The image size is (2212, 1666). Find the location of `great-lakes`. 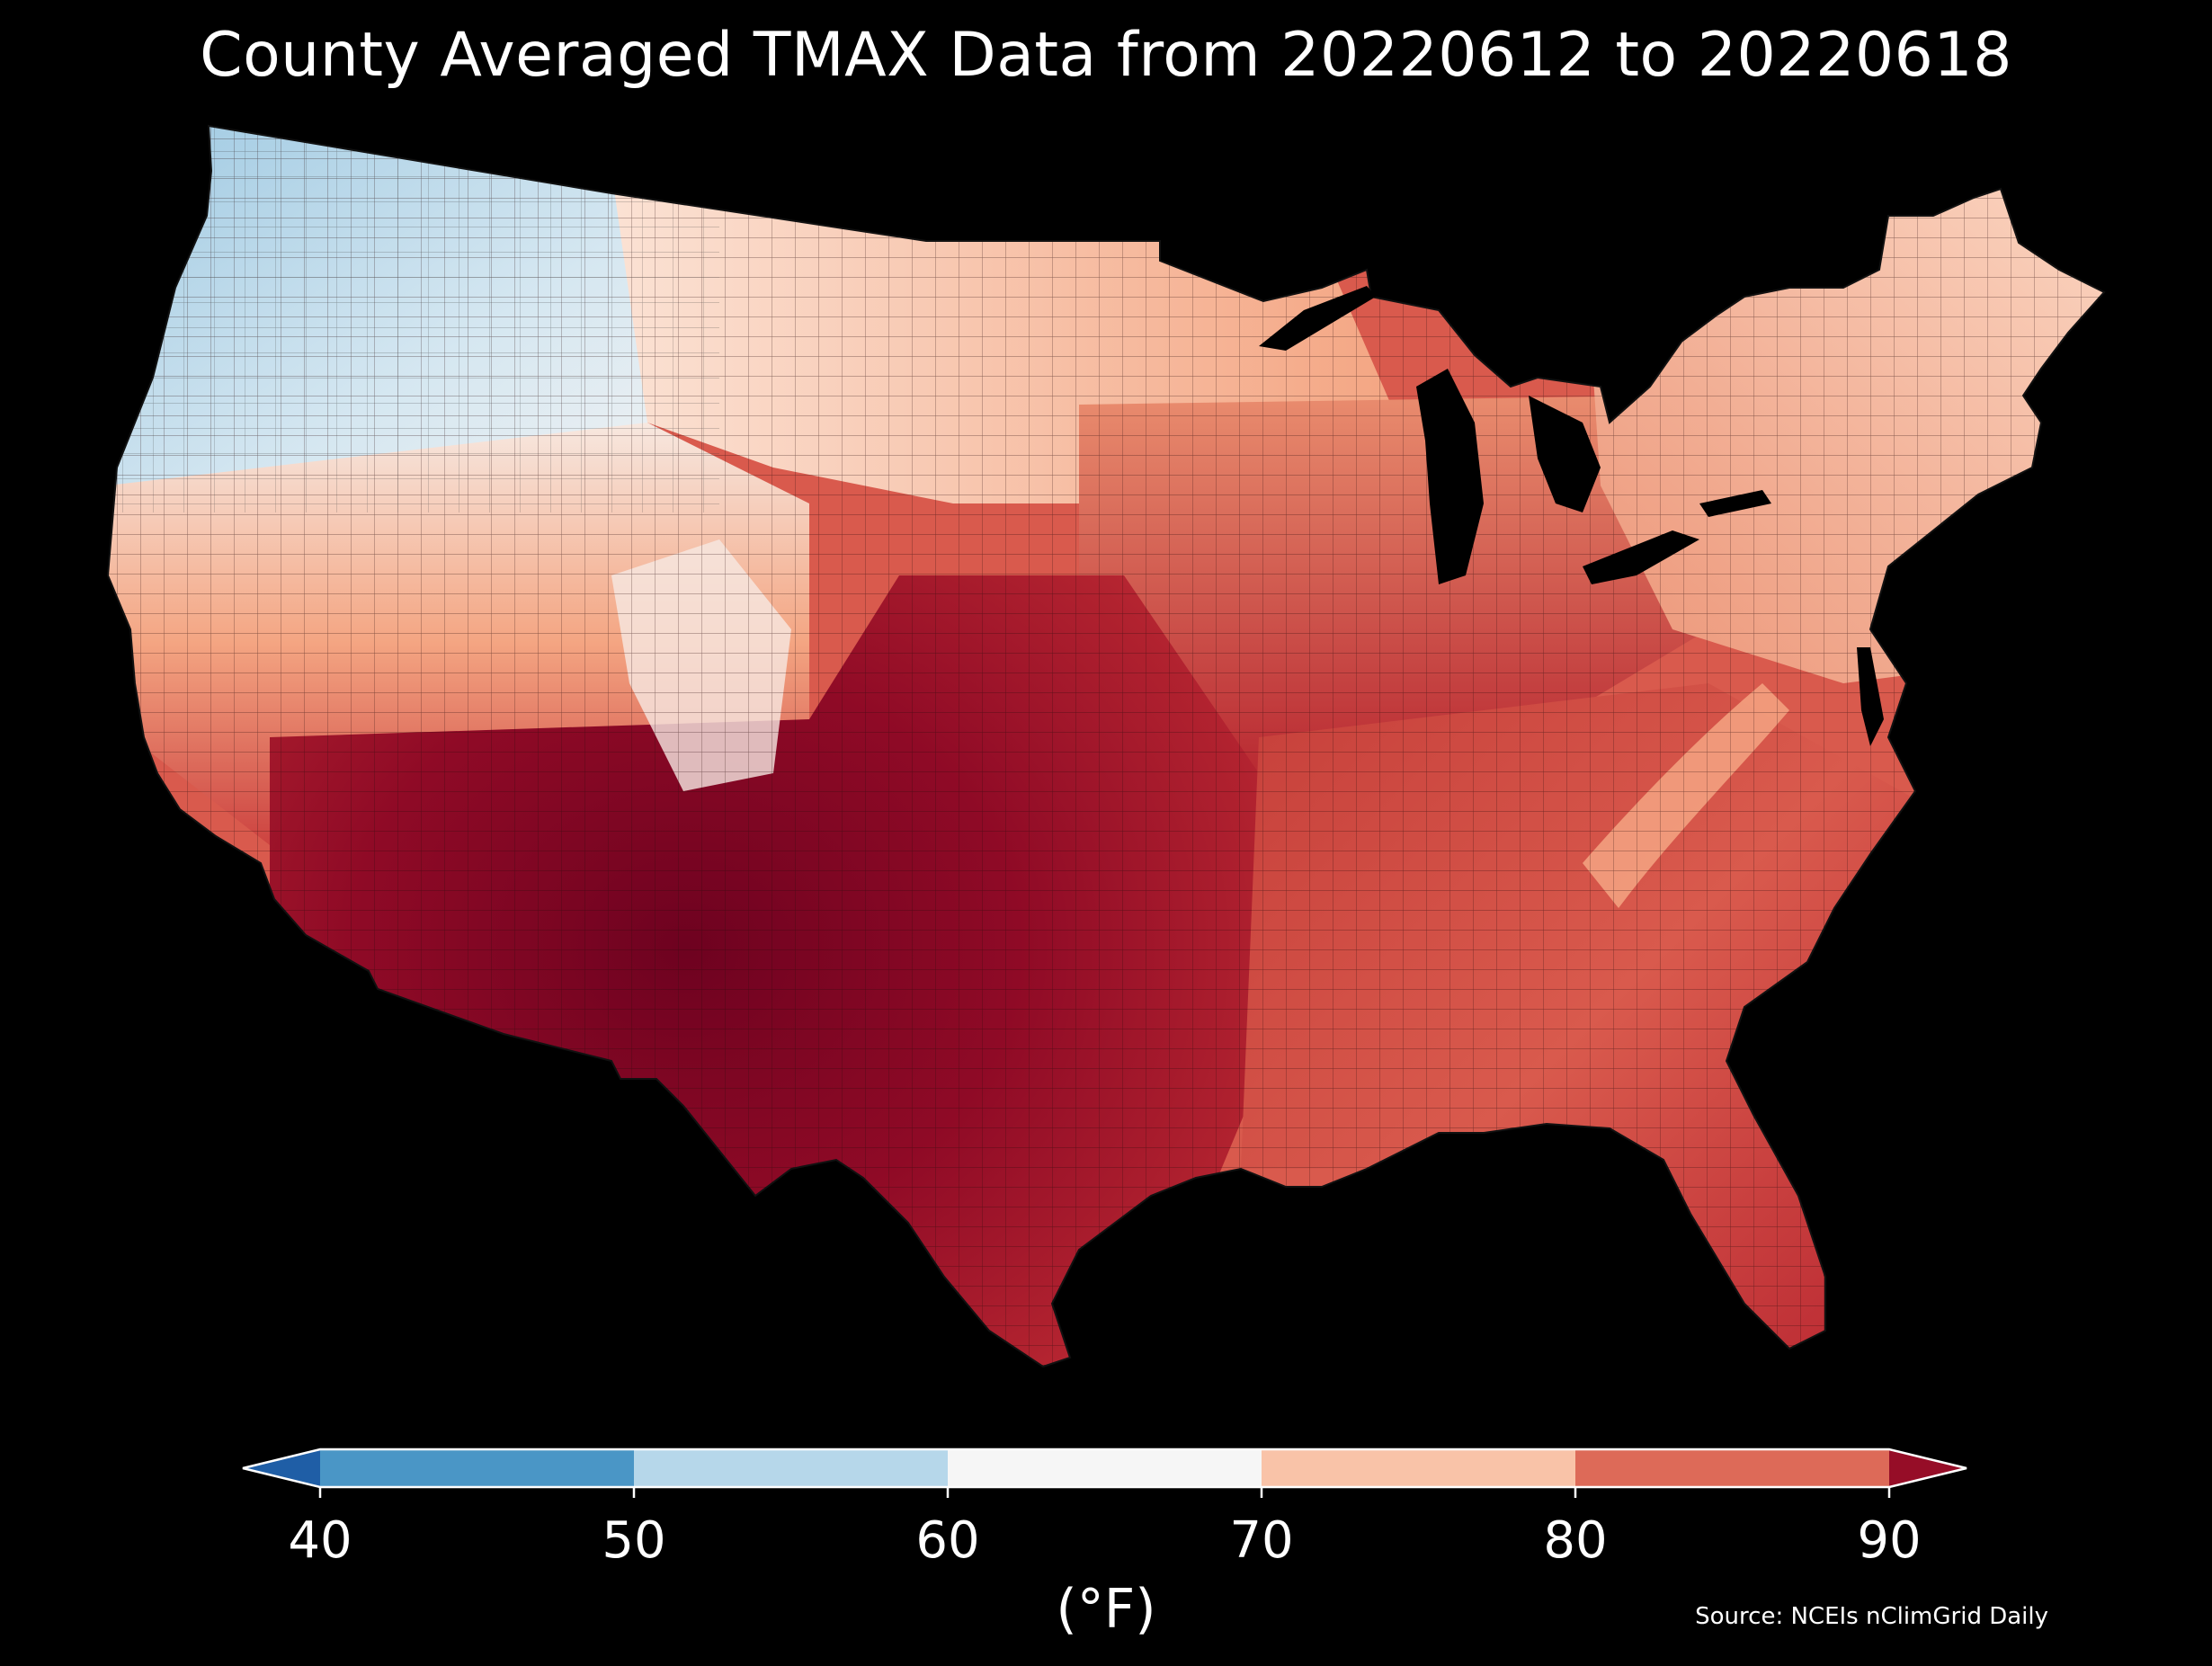

great-lakes is located at coordinates (1571, 516).